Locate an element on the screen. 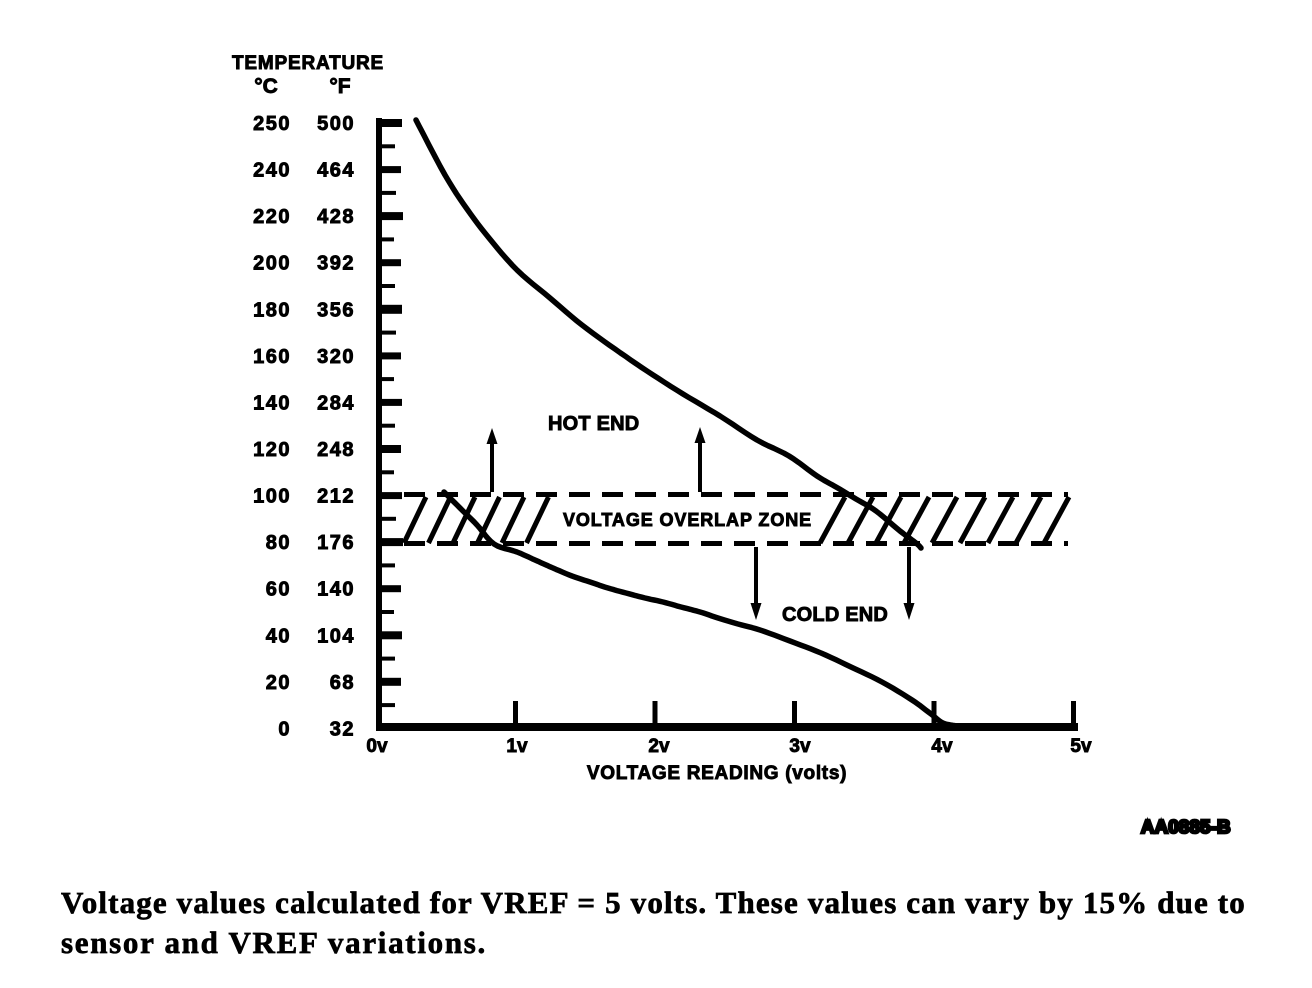 Image resolution: width=1312 pixels, height=988 pixels. svg-text: 100 is located at coordinates (272, 497).